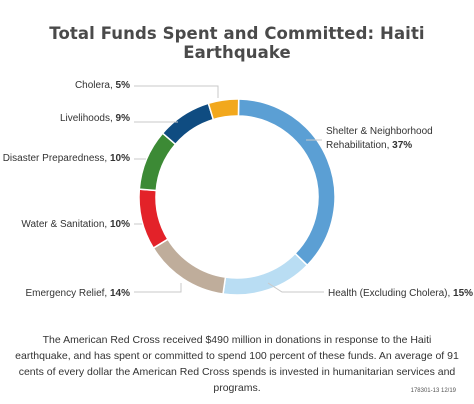  I want to click on slice-percent-4: 10%, so click(118, 158).